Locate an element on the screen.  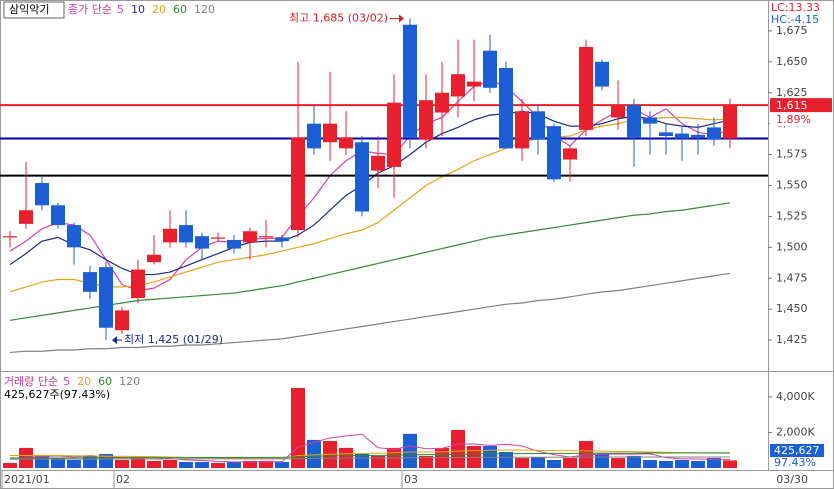
price-label-box is located at coordinates (801, 105).